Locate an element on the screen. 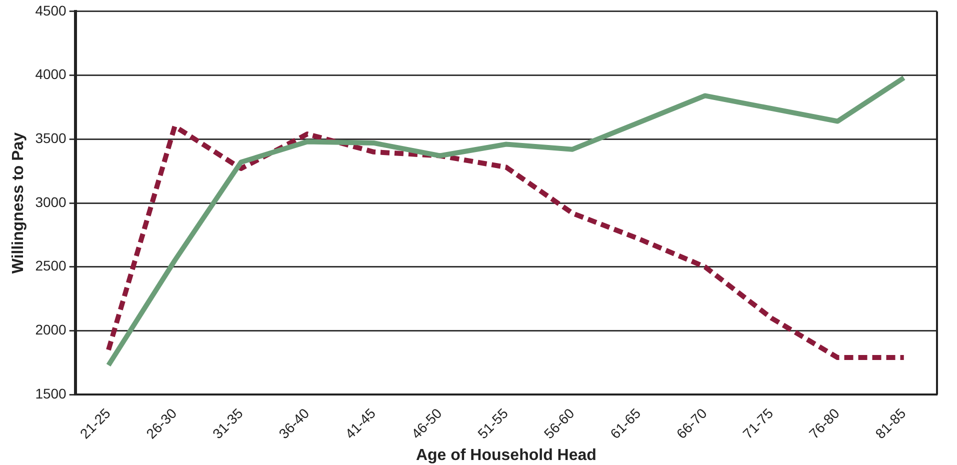 The height and width of the screenshot is (465, 957). y-tick-label: 4000 is located at coordinates (51, 74).